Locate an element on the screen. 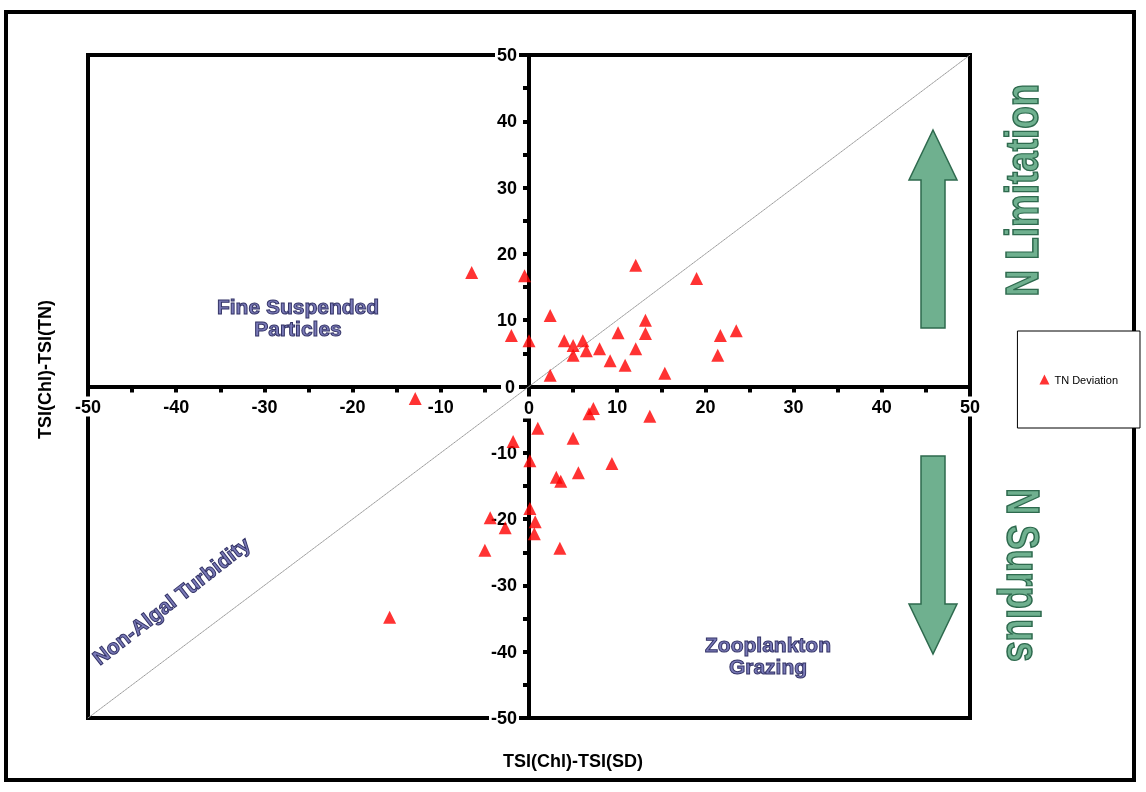 This screenshot has width=1146, height=792. y-tick-label: 10 is located at coordinates (506, 320).